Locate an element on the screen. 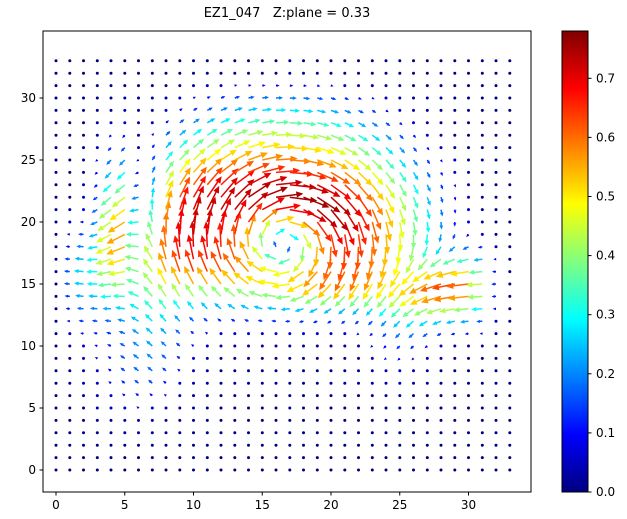 The height and width of the screenshot is (519, 627). x-tick-label: 30 is located at coordinates (468, 505).